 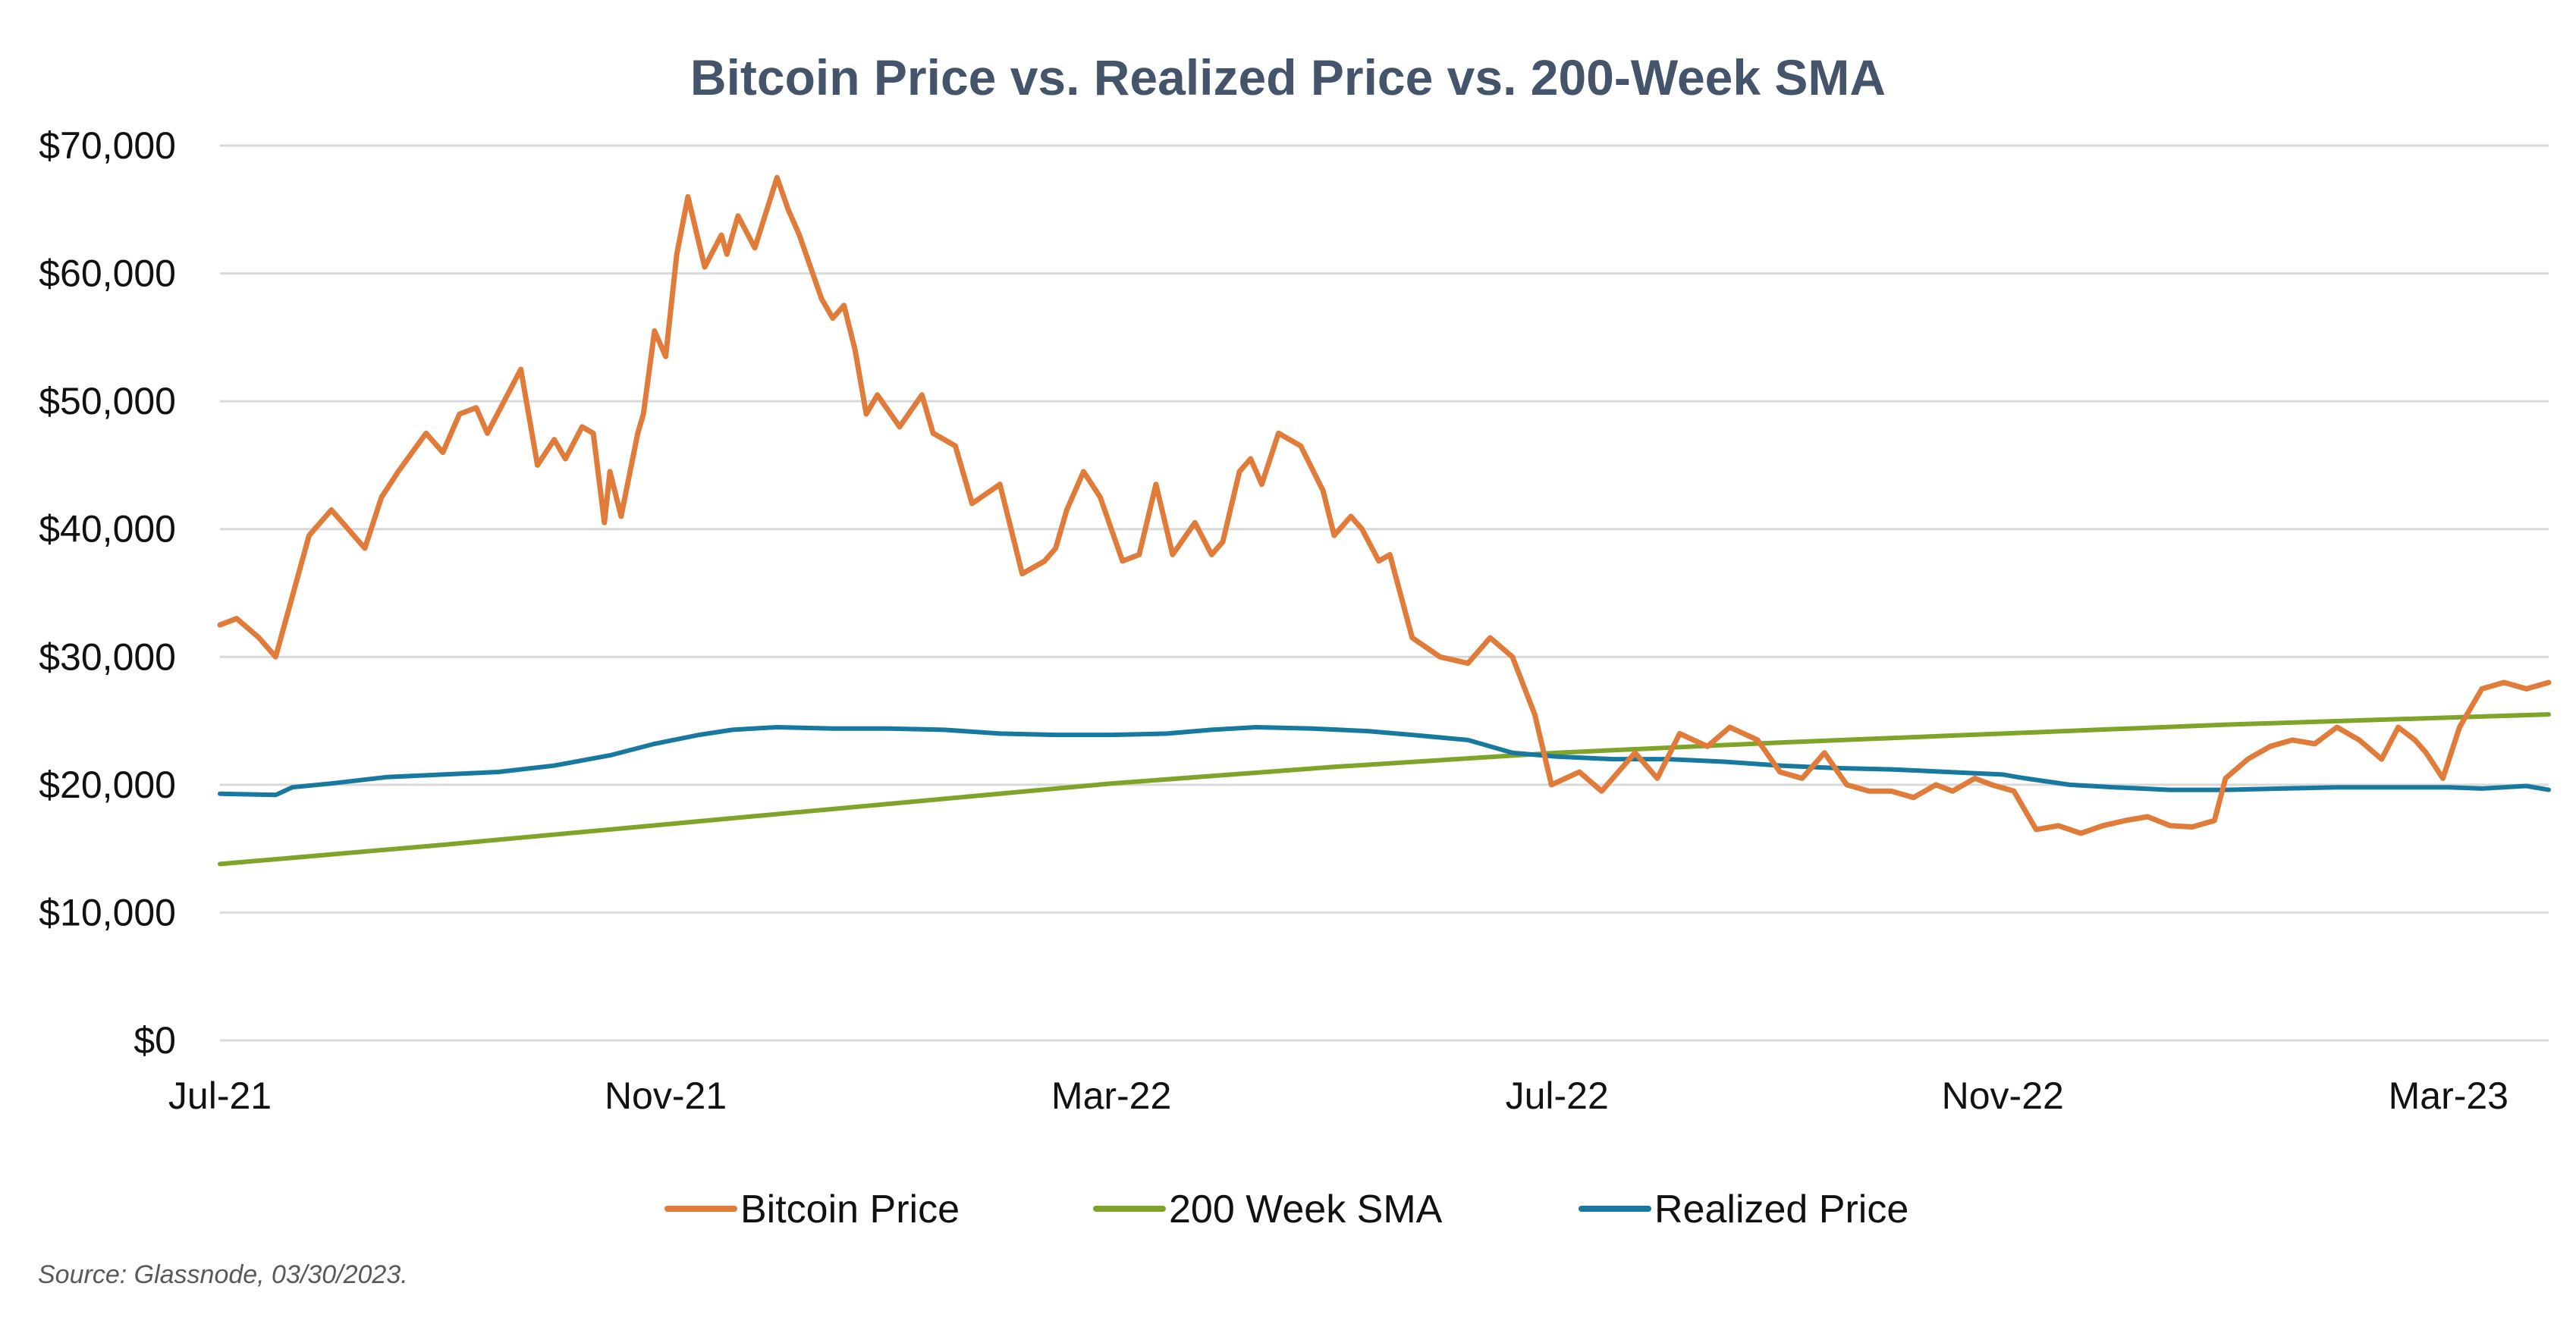 I want to click on x-tick-label: Nov-21, so click(x=666, y=1096).